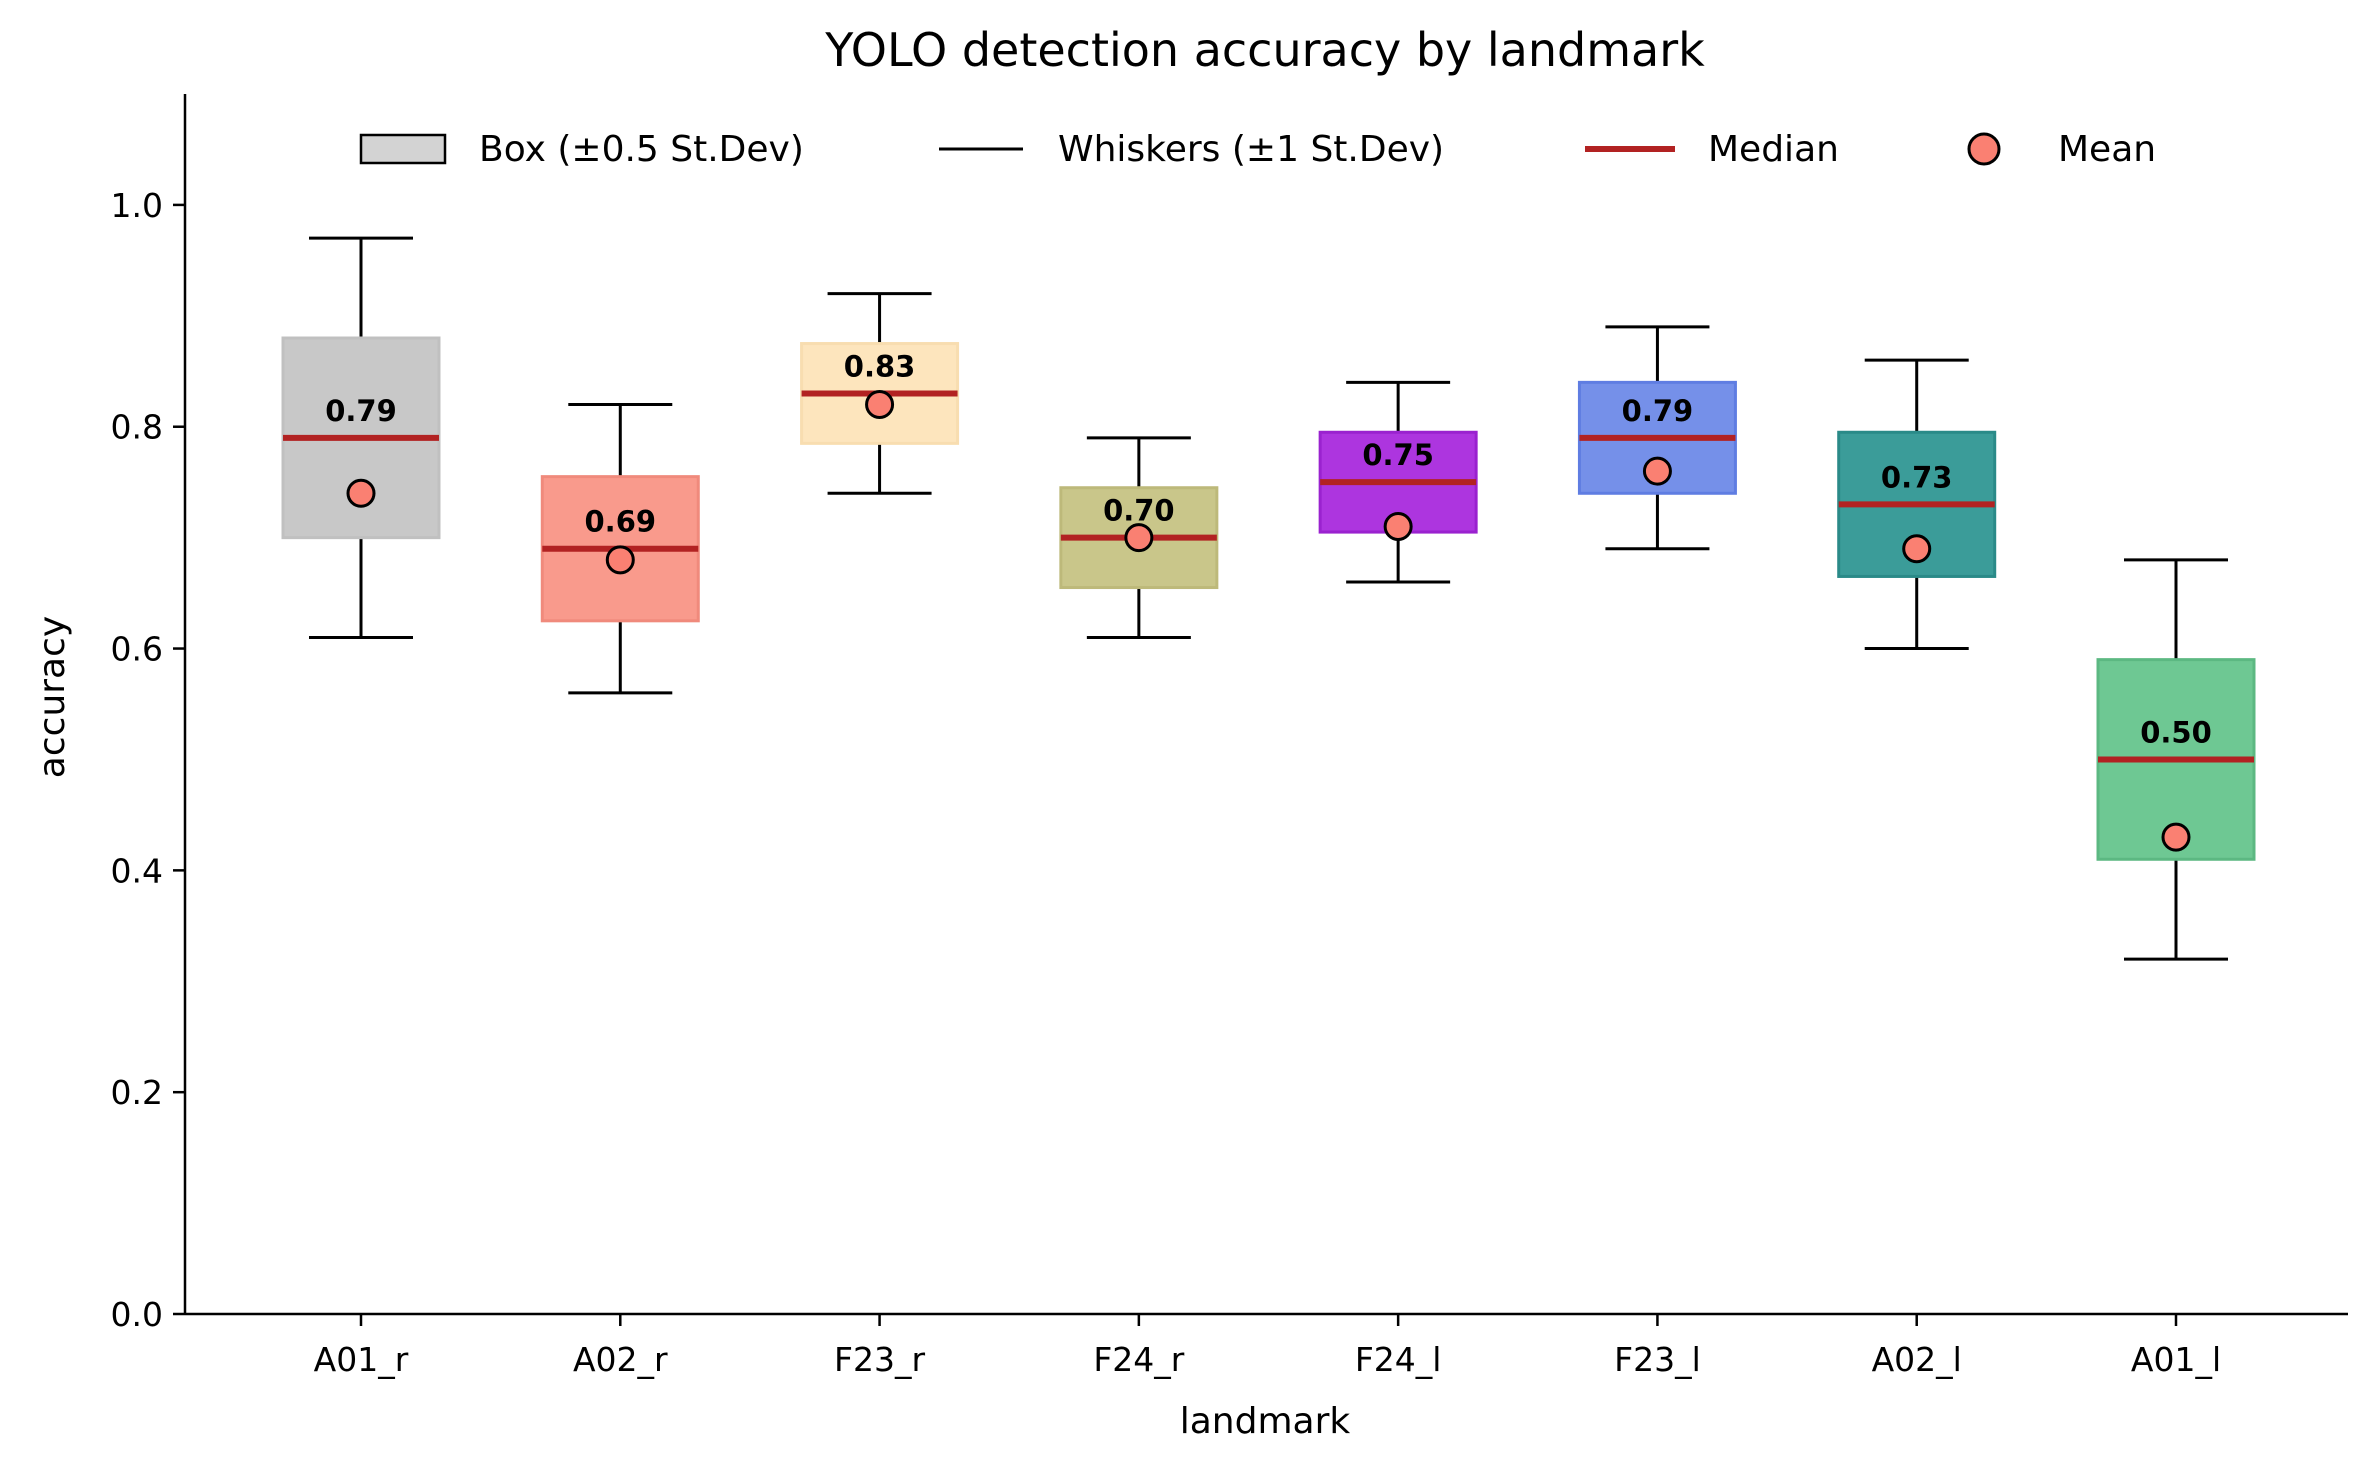  What do you see at coordinates (1398, 482) in the screenshot?
I see `box-group-f24-l: 0.75` at bounding box center [1398, 482].